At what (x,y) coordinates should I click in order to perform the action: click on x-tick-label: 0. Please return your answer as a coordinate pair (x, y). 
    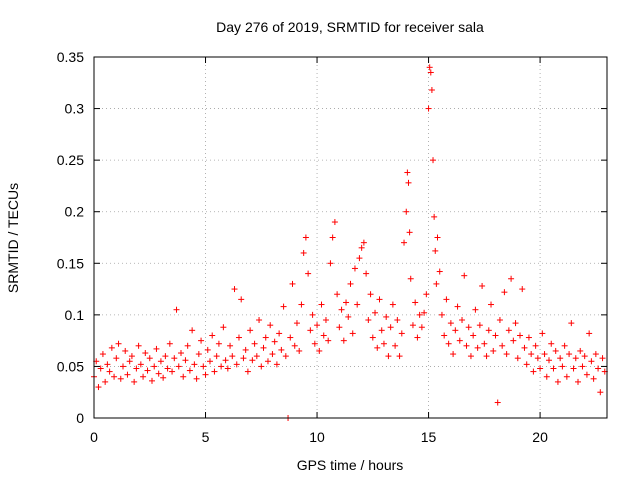
    Looking at the image, I should click on (94, 437).